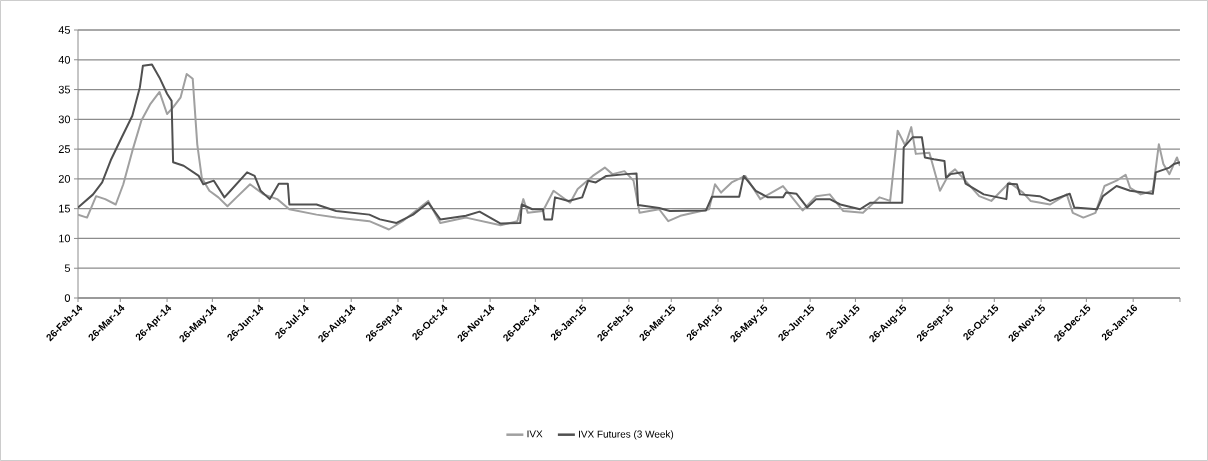 Image resolution: width=1208 pixels, height=461 pixels. What do you see at coordinates (626, 435) in the screenshot?
I see `legend-label: IVX Futures (3 Week)` at bounding box center [626, 435].